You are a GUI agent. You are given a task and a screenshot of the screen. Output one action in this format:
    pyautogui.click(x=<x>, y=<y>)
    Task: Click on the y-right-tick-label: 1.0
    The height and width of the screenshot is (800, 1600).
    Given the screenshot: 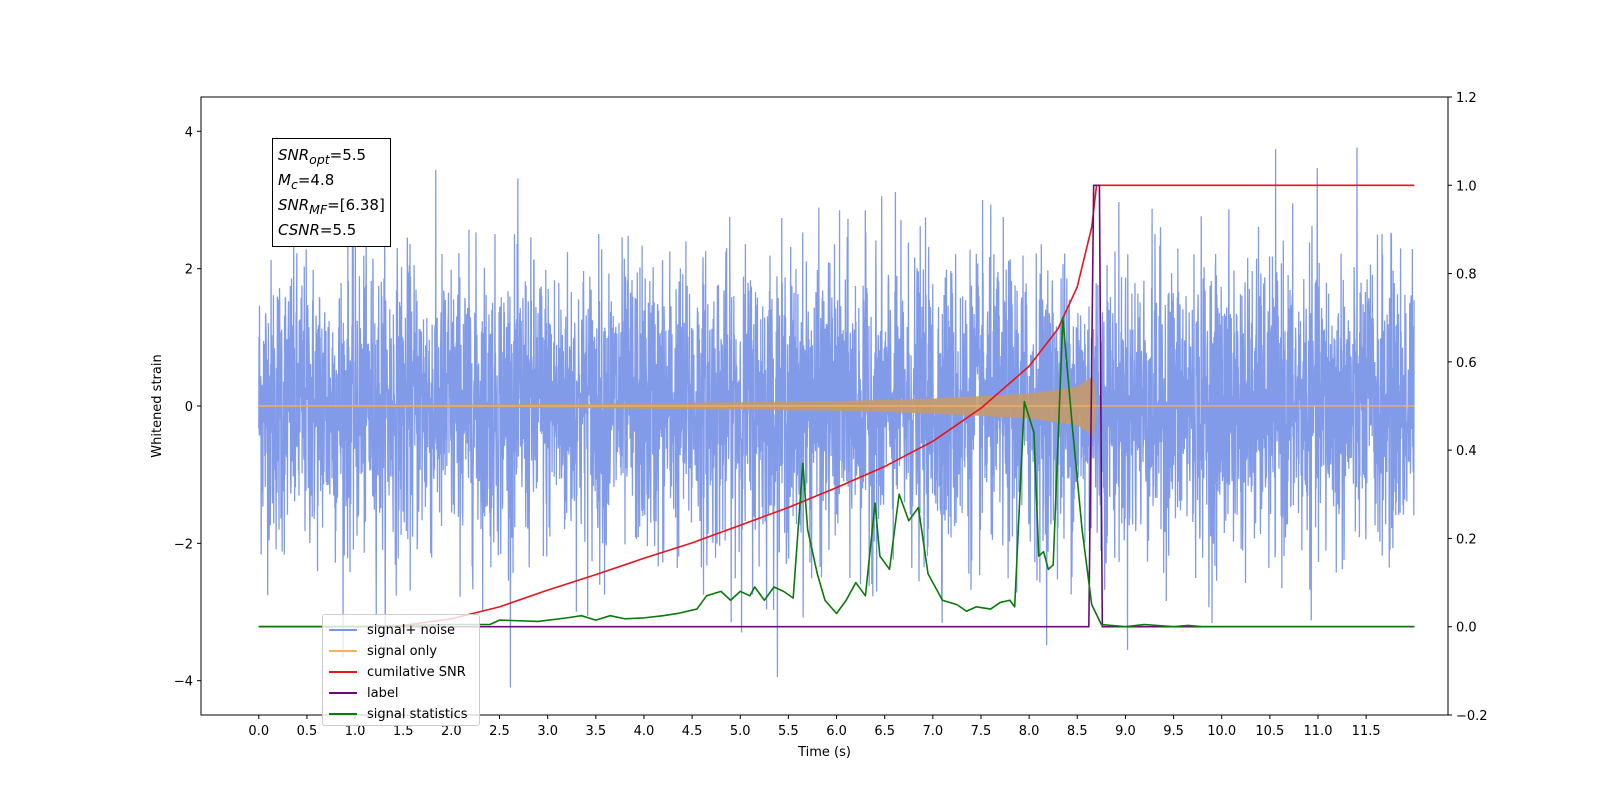 What is the action you would take?
    pyautogui.click(x=1466, y=186)
    